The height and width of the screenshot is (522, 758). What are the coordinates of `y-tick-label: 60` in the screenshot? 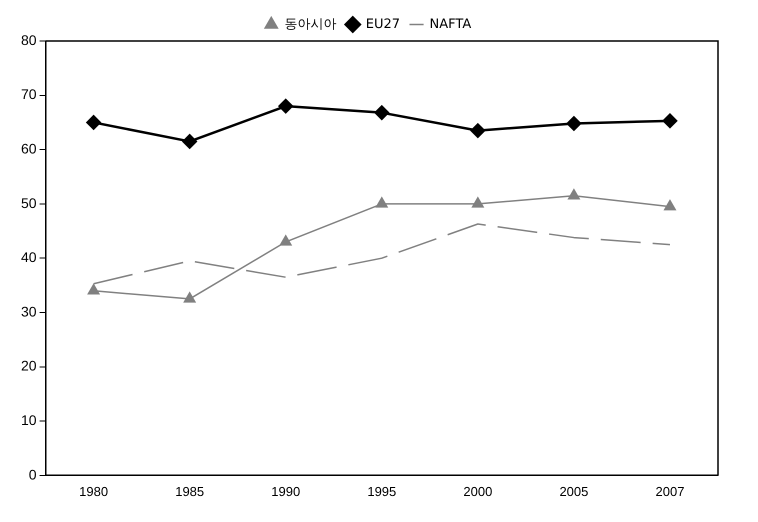 It's located at (28, 148).